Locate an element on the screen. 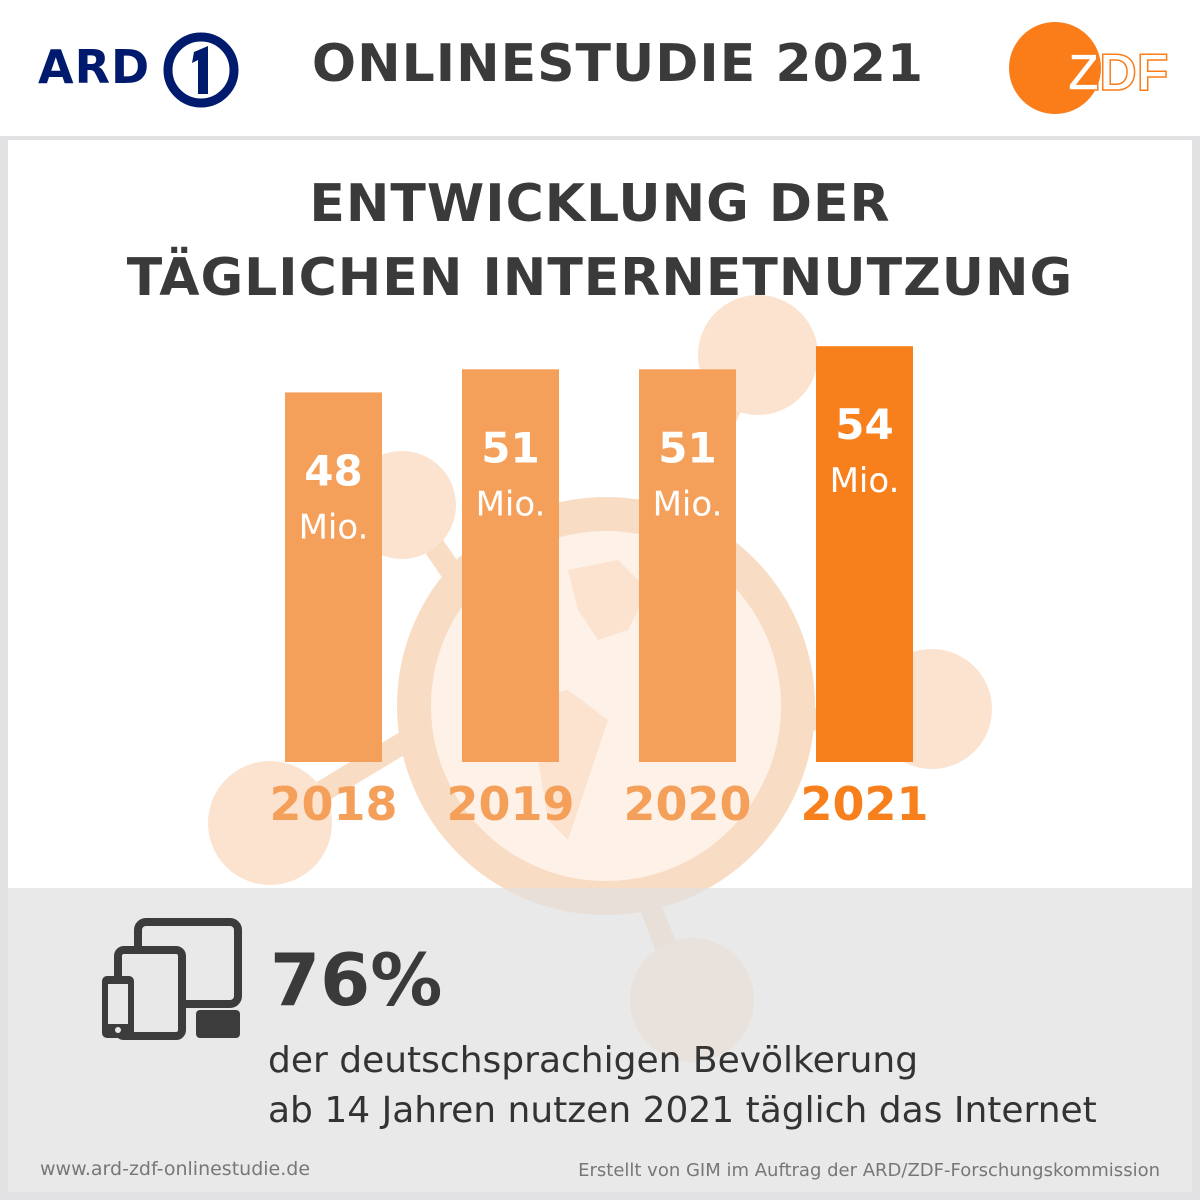 The height and width of the screenshot is (1200, 1200). ard-one-icon is located at coordinates (201, 70).